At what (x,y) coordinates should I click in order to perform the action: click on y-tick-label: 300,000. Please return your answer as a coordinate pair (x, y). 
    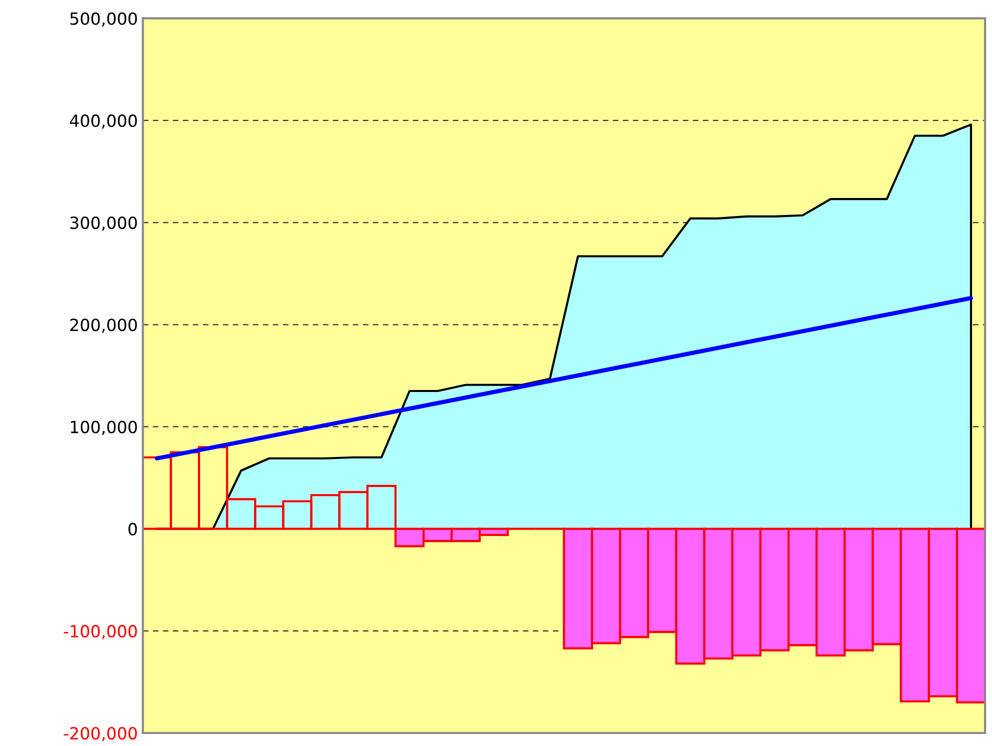
    Looking at the image, I should click on (103, 223).